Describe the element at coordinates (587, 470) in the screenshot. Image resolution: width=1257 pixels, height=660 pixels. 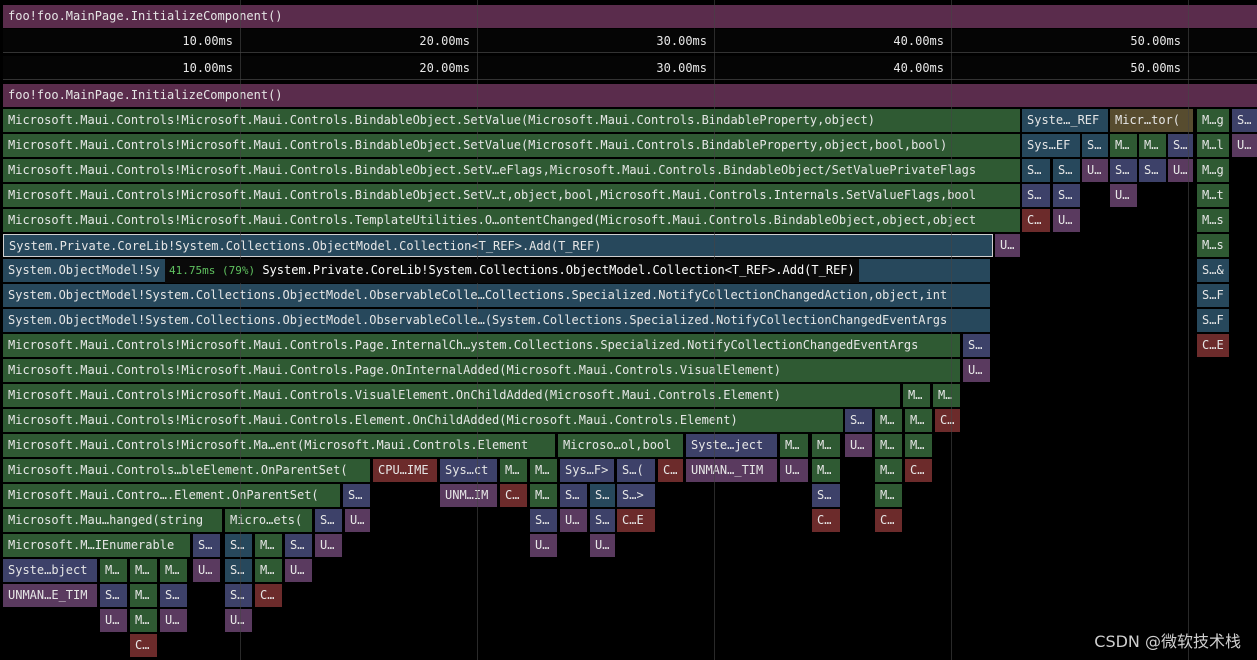
I see `frame: Sys…F>` at that location.